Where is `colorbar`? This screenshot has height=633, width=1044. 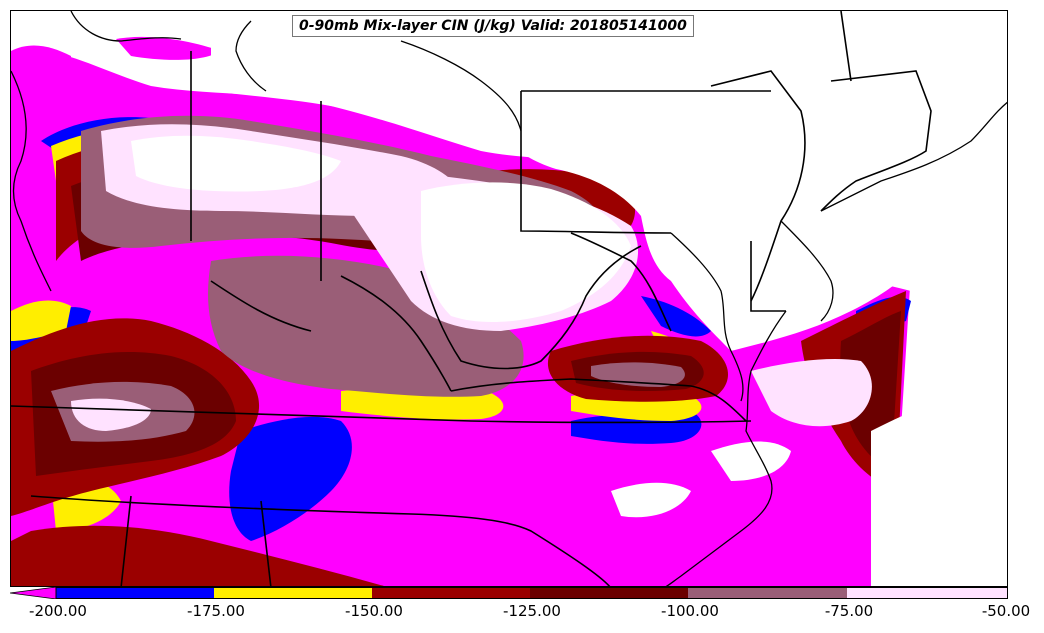
colorbar is located at coordinates (509, 593).